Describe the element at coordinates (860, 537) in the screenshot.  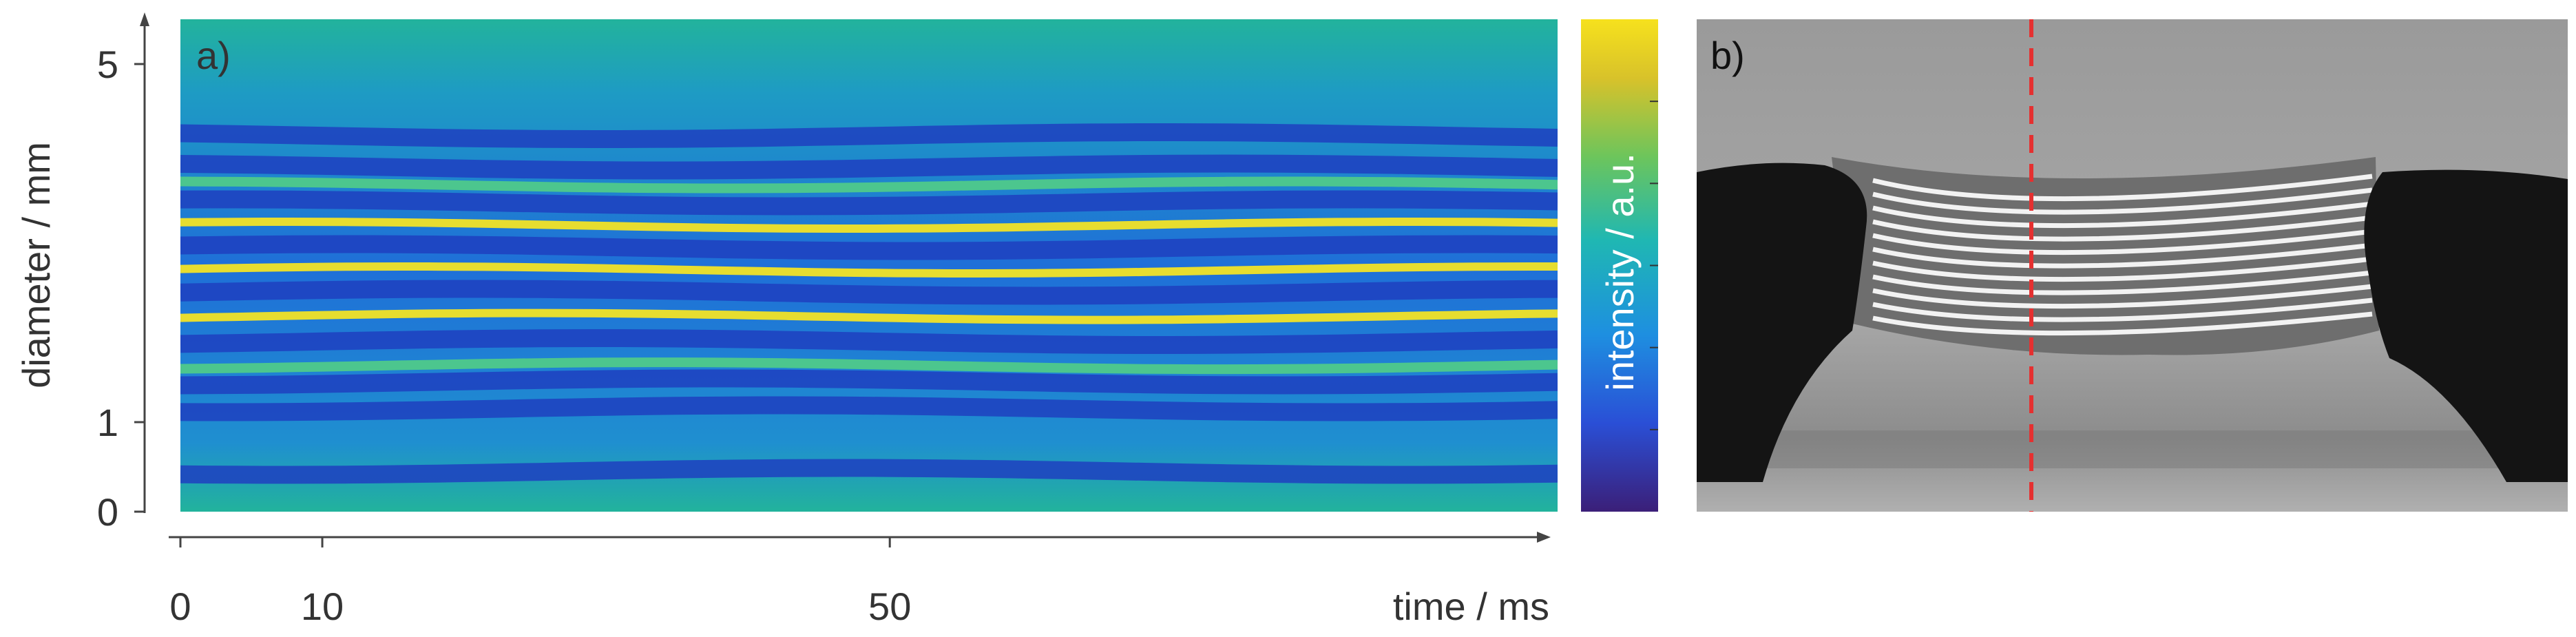
I see `x-axis` at that location.